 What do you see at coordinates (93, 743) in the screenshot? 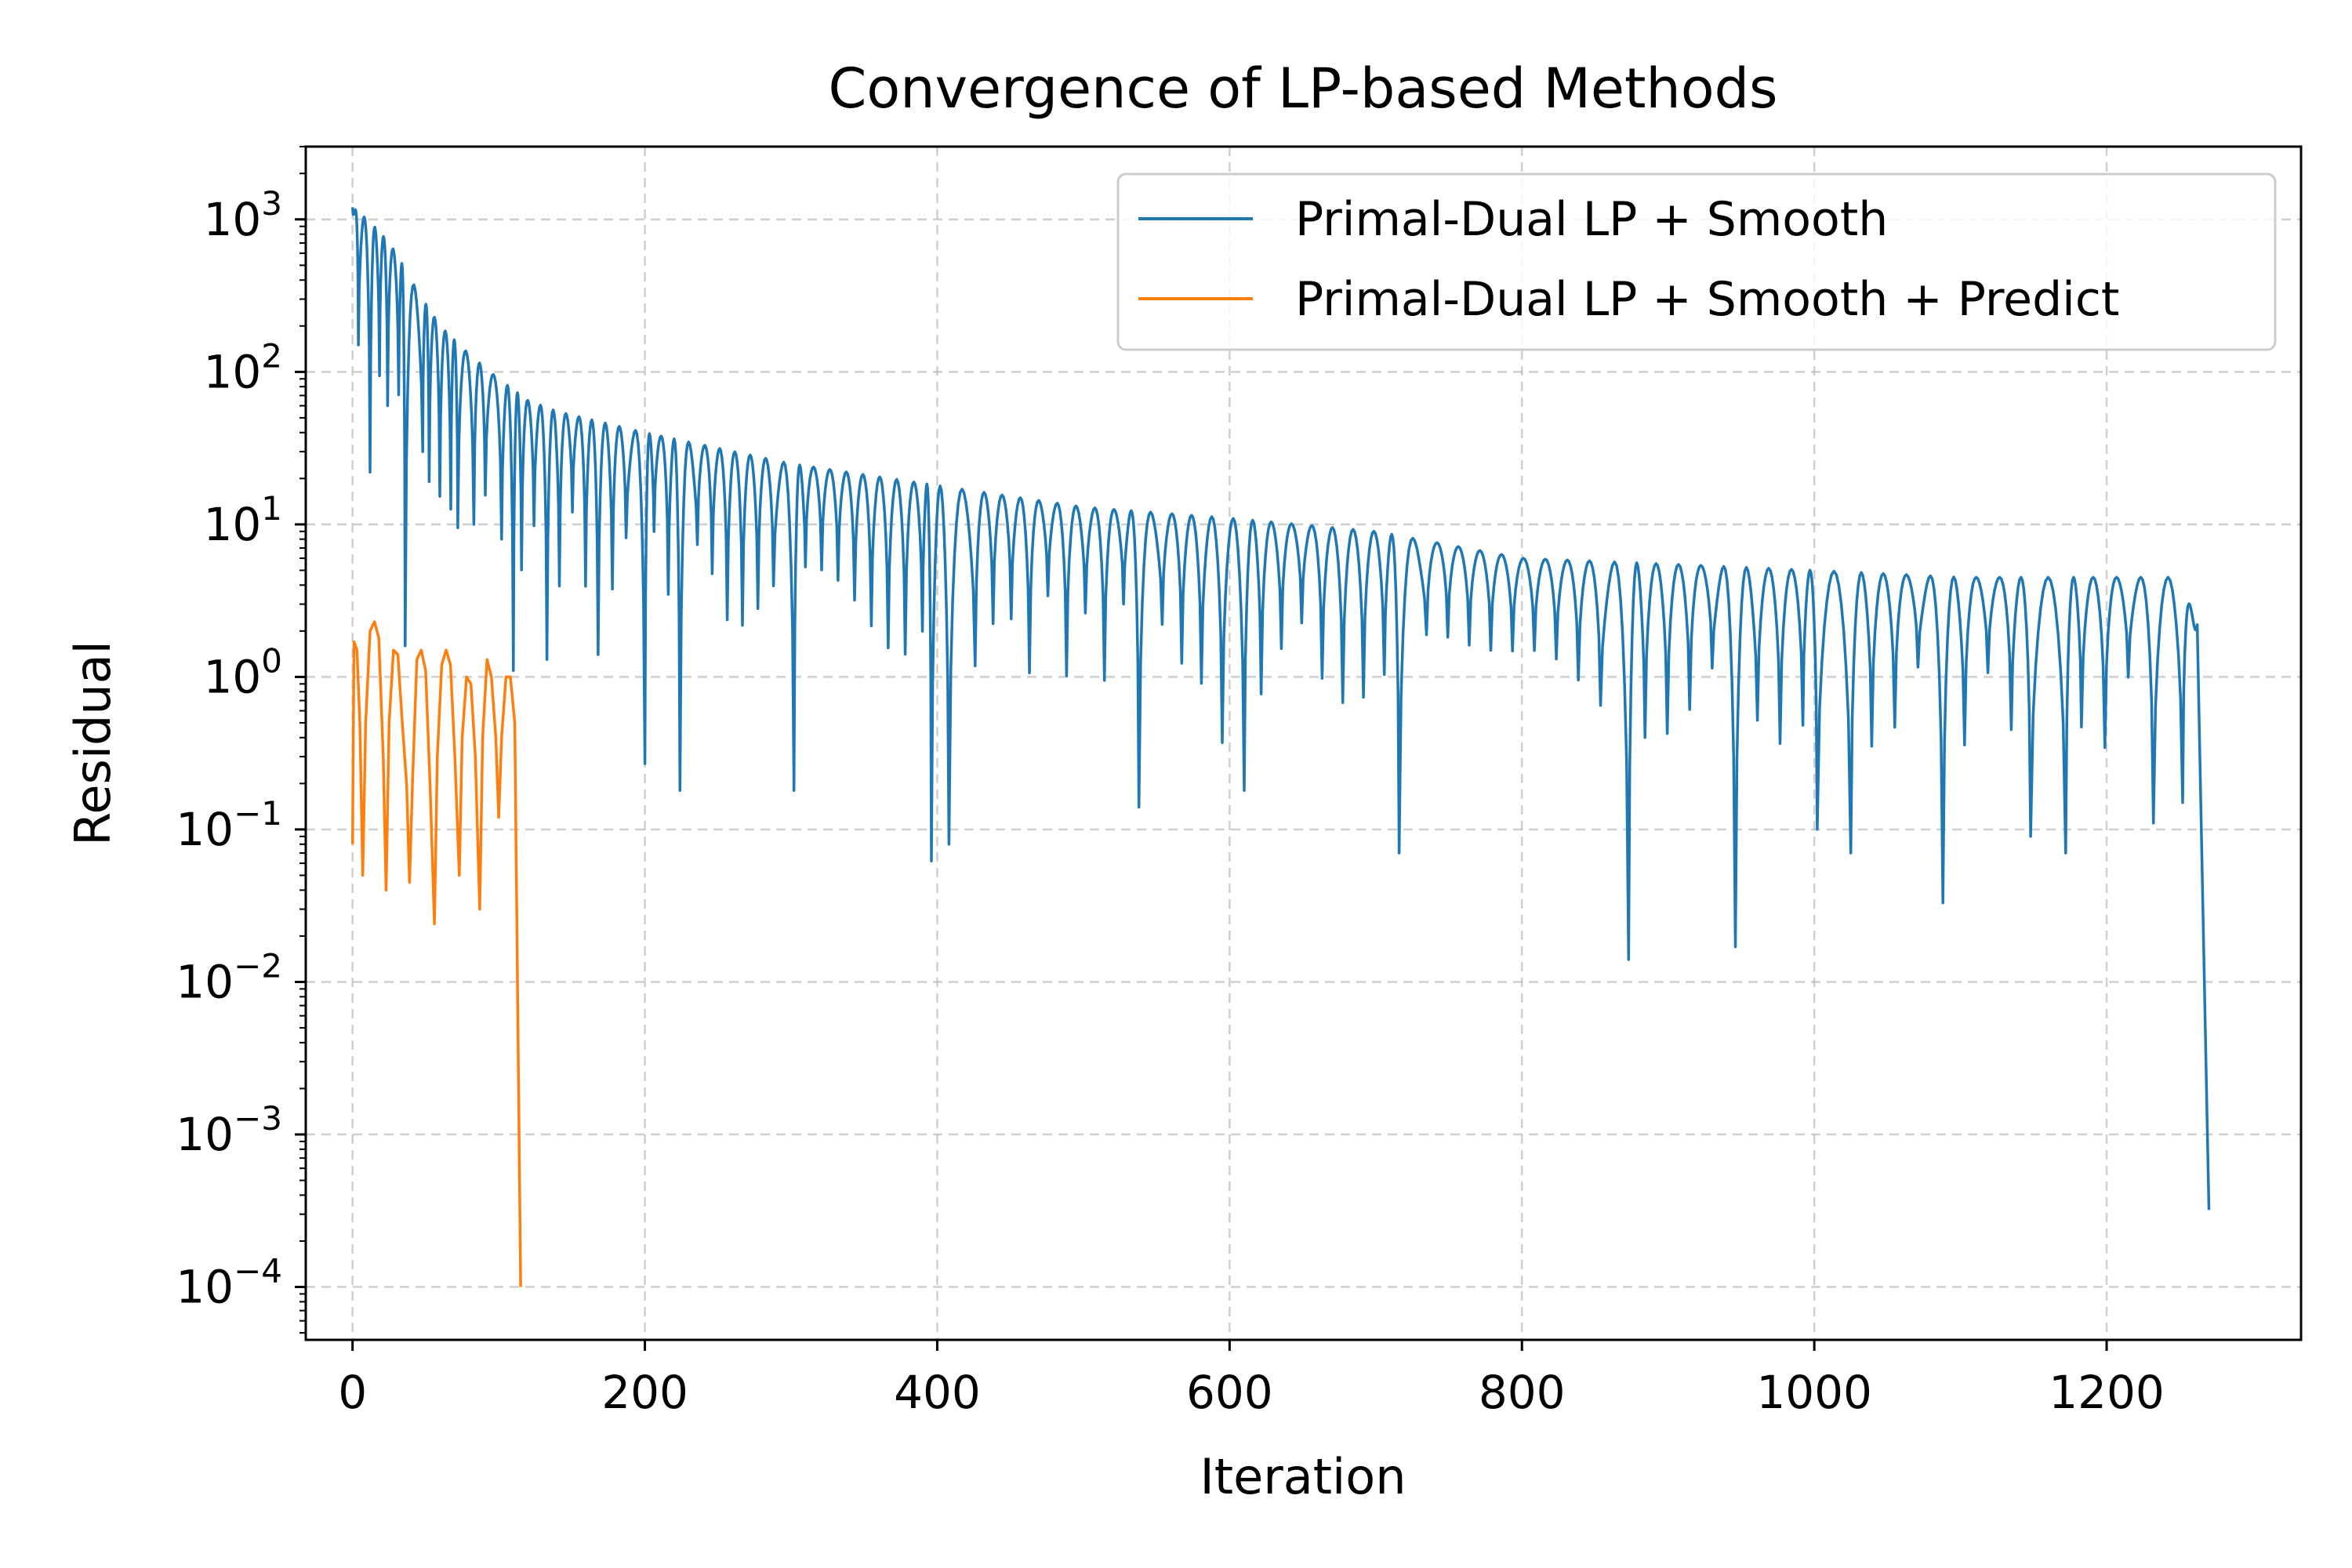
I see `y-axis-title: Residual` at bounding box center [93, 743].